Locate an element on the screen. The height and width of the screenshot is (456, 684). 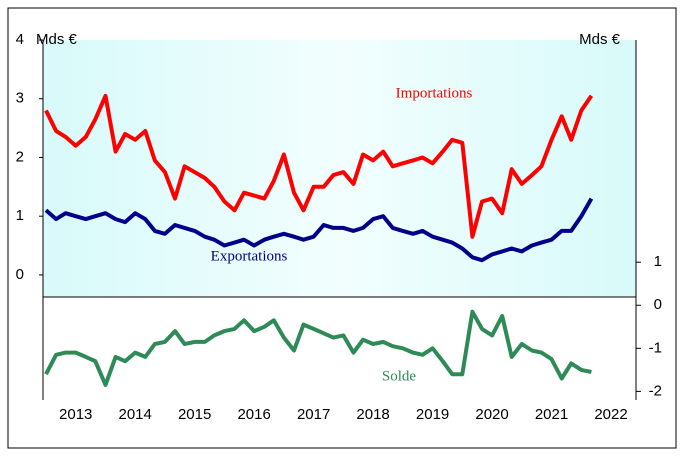
y-tick-label: 1 is located at coordinates (20, 215).